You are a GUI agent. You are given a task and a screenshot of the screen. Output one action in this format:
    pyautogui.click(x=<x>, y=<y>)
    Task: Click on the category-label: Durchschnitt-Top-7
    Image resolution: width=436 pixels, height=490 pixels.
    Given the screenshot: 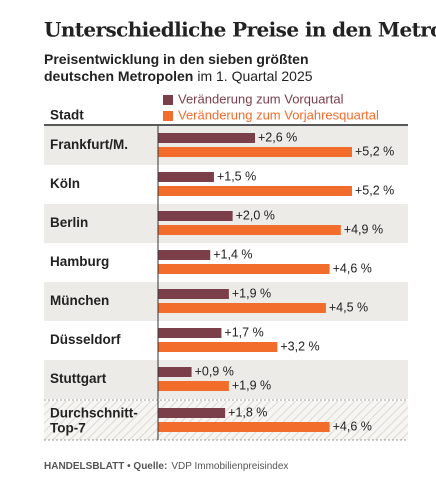 What is the action you would take?
    pyautogui.click(x=94, y=420)
    